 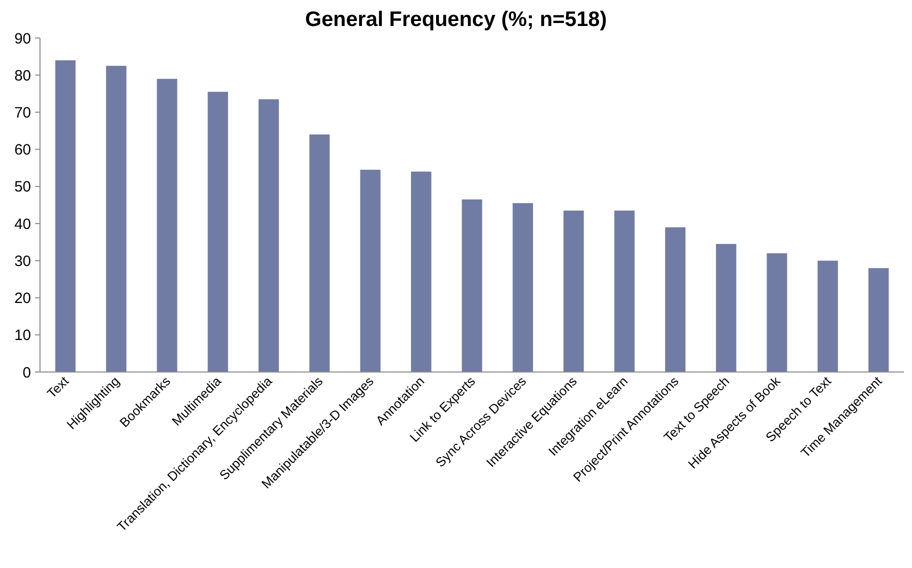 What do you see at coordinates (22, 75) in the screenshot?
I see `y-tick-label: 80` at bounding box center [22, 75].